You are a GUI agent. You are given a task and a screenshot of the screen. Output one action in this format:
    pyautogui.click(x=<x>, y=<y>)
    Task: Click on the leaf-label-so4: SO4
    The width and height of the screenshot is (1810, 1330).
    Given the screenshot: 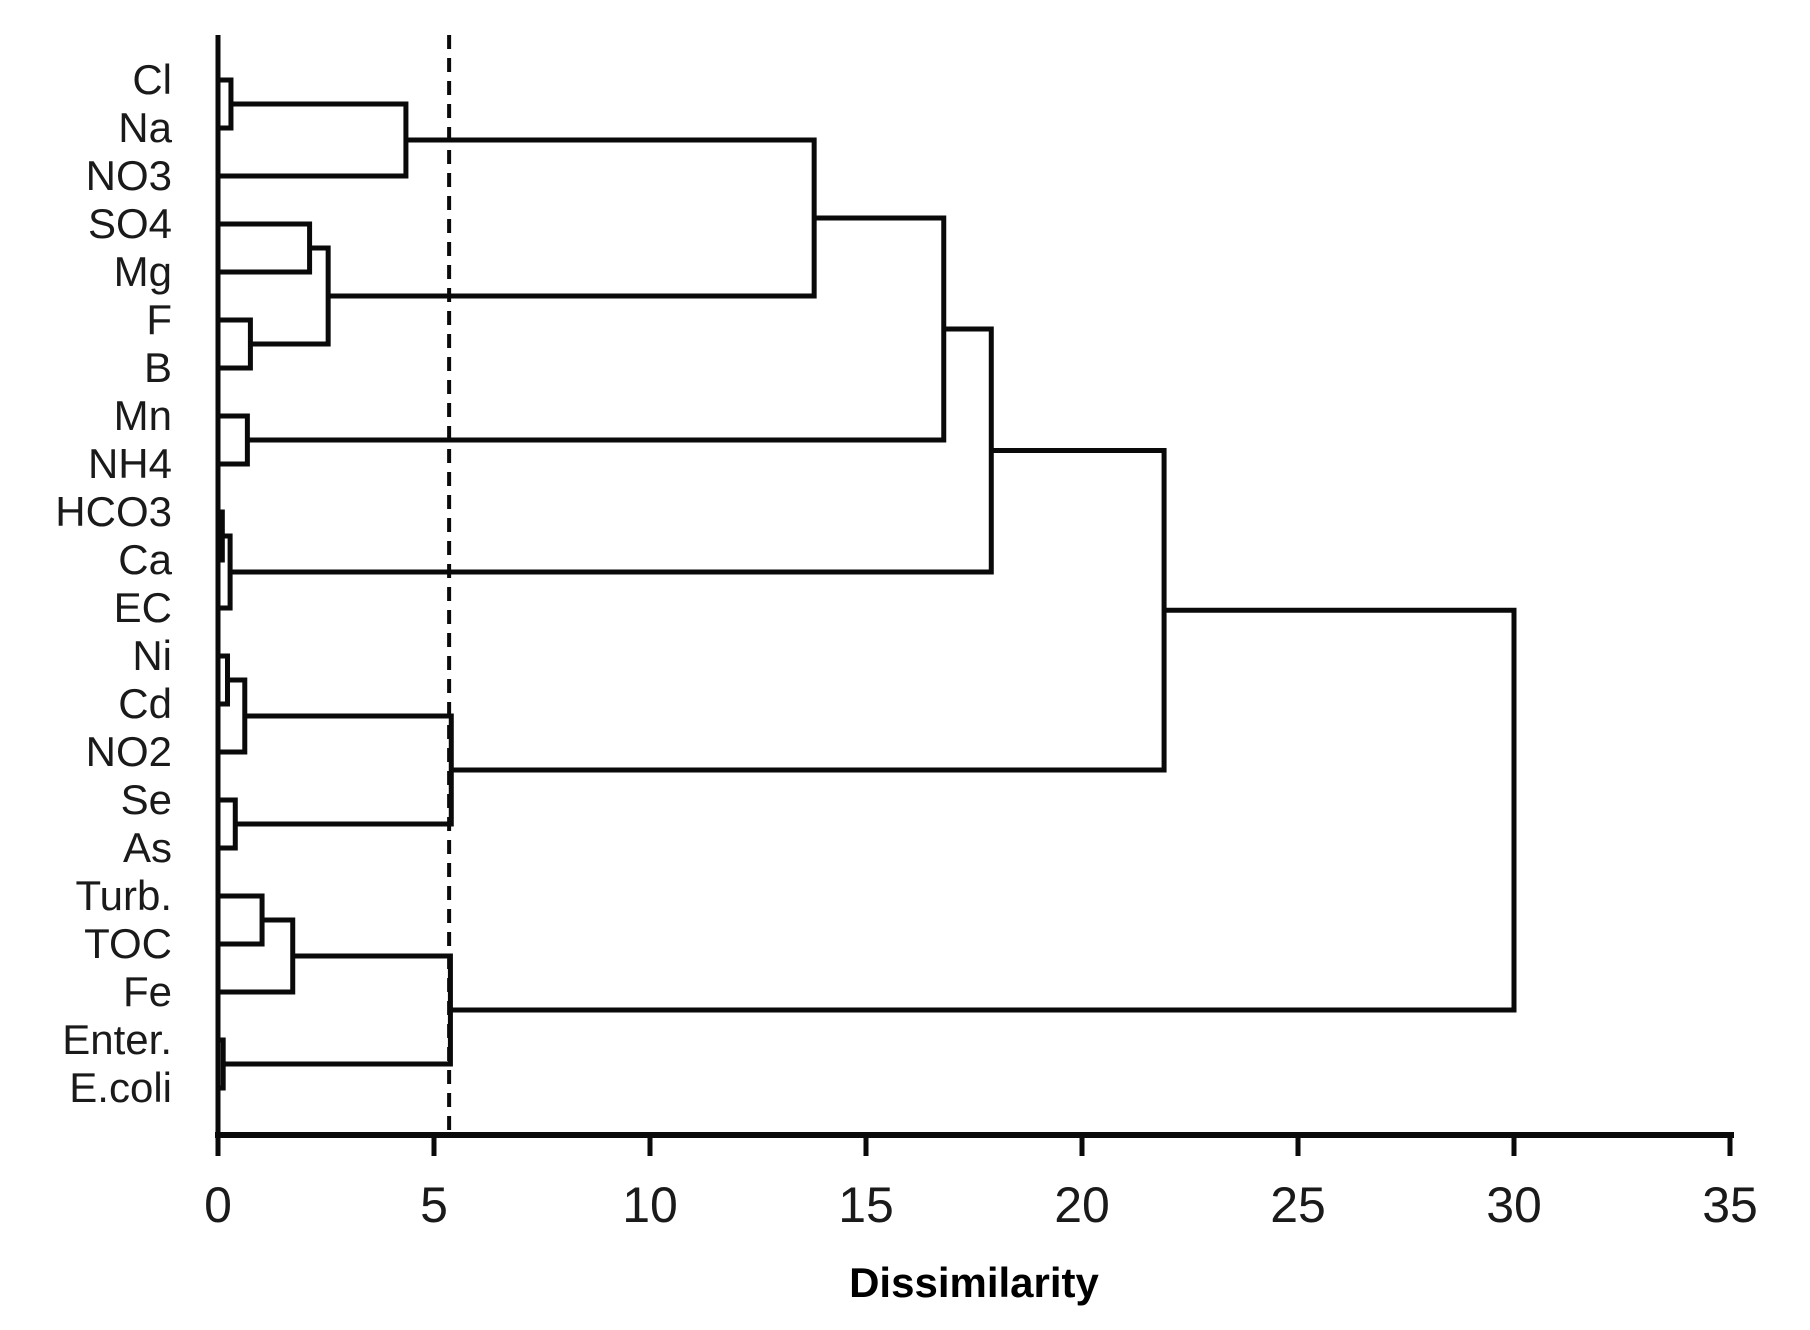 What is the action you would take?
    pyautogui.click(x=129, y=223)
    